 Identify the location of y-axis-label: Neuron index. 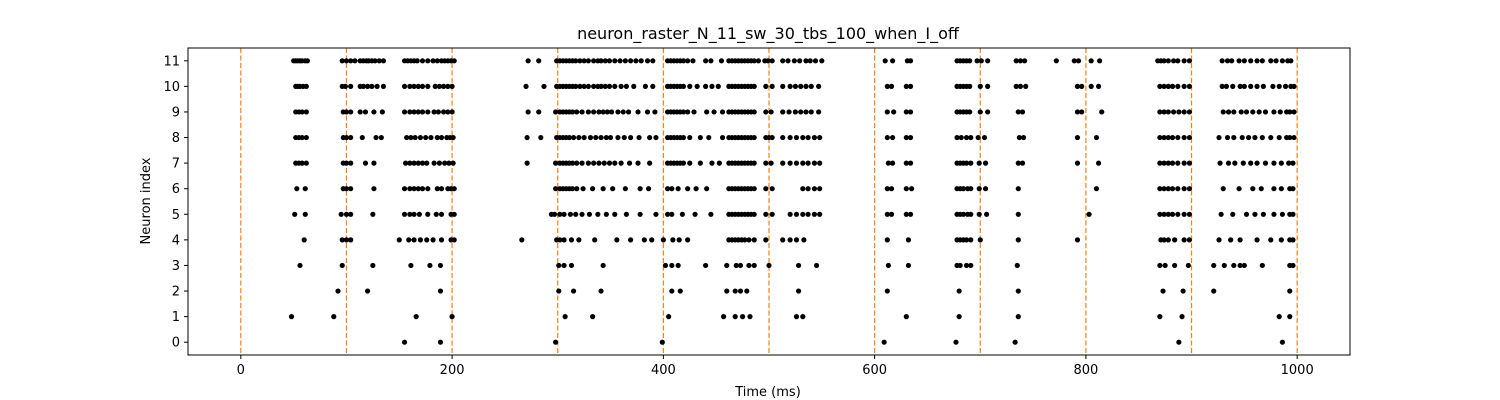
(146, 200).